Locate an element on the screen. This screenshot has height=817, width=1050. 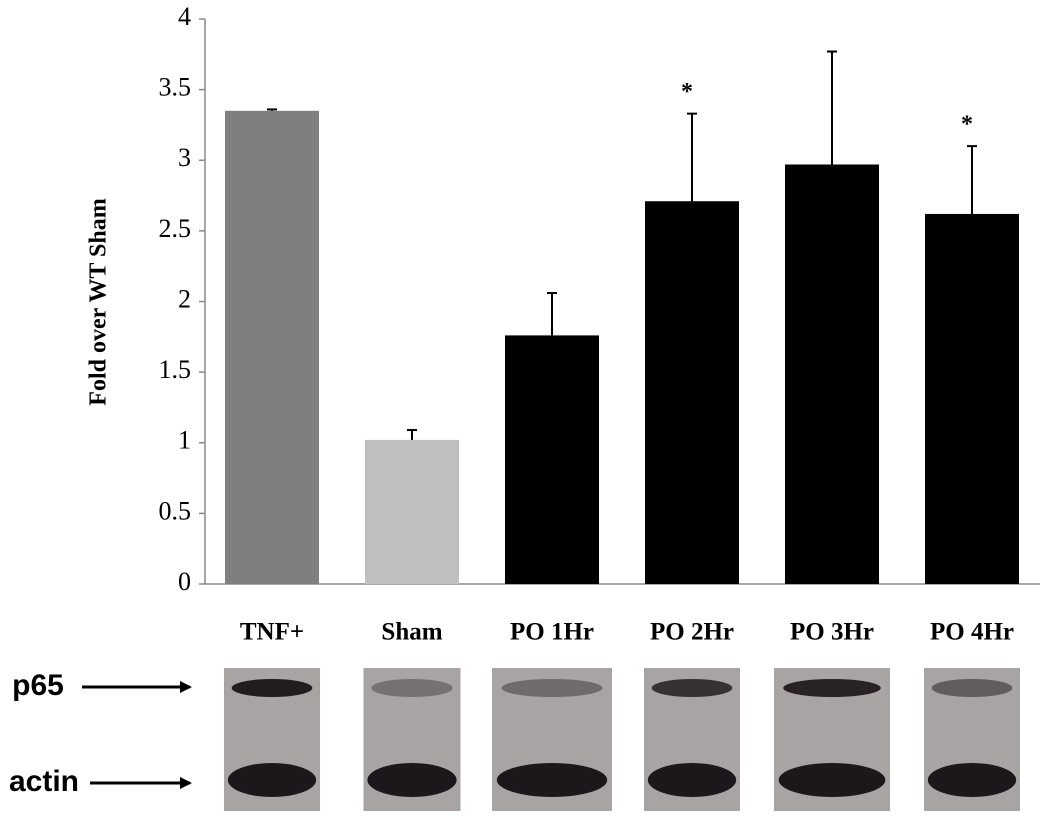
x-tick-label: Sham is located at coordinates (411, 632).